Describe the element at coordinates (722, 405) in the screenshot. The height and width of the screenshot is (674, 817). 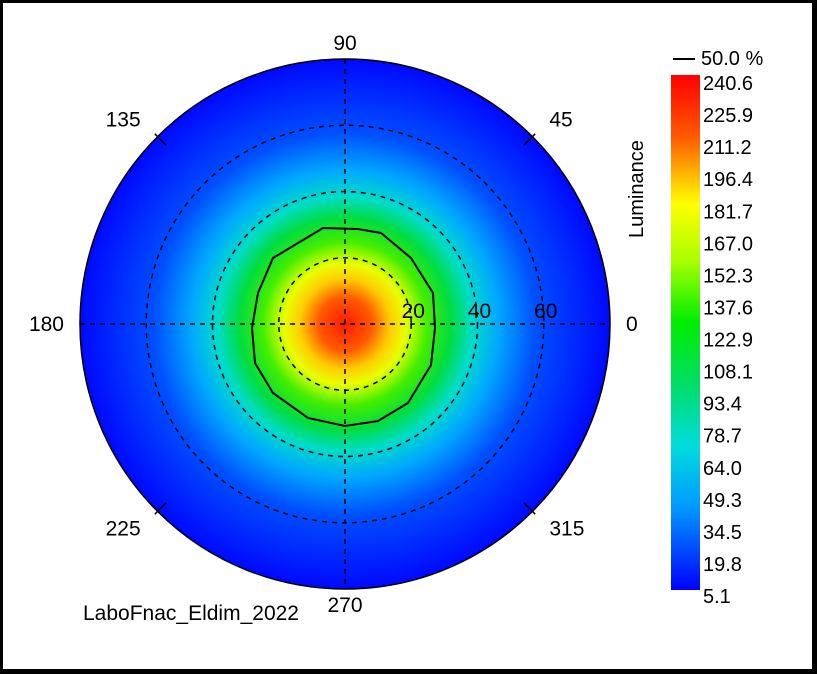
I see `colorbar-tick-label: 93.4` at that location.